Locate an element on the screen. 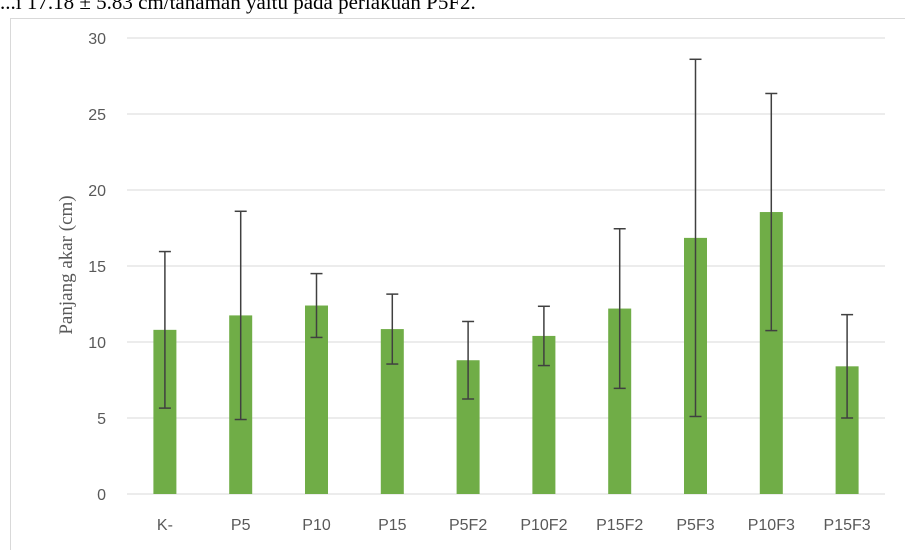 This screenshot has width=905, height=550. y-tick-label: 25 is located at coordinates (97, 115).